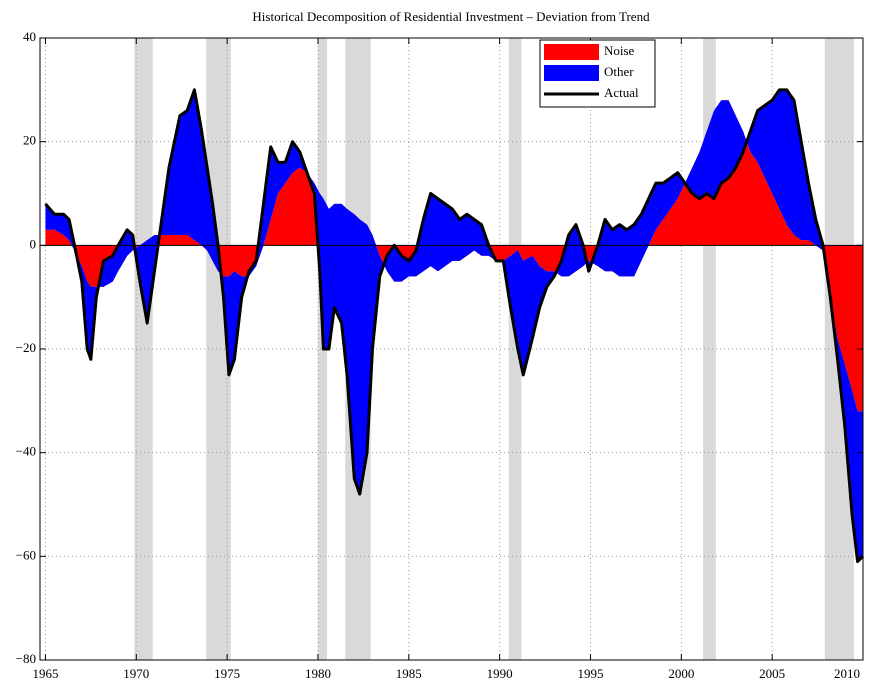  What do you see at coordinates (45, 673) in the screenshot?
I see `x-tick-label: 1965` at bounding box center [45, 673].